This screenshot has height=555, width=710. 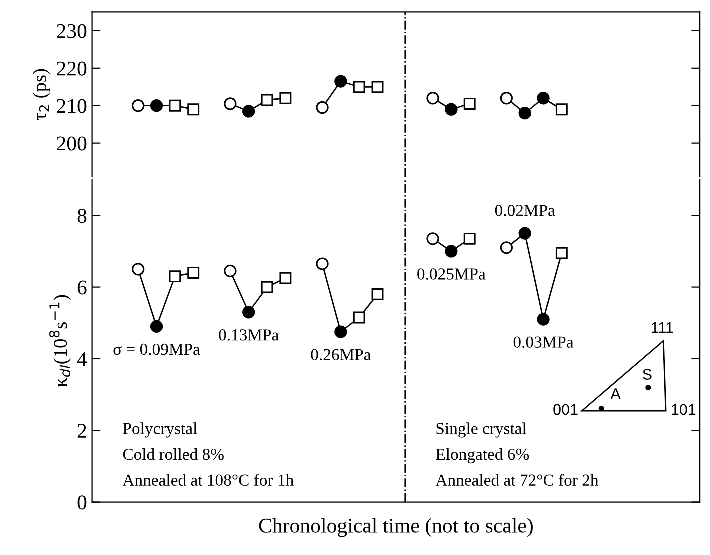 What do you see at coordinates (72, 31) in the screenshot?
I see `y-tick-label: 230` at bounding box center [72, 31].